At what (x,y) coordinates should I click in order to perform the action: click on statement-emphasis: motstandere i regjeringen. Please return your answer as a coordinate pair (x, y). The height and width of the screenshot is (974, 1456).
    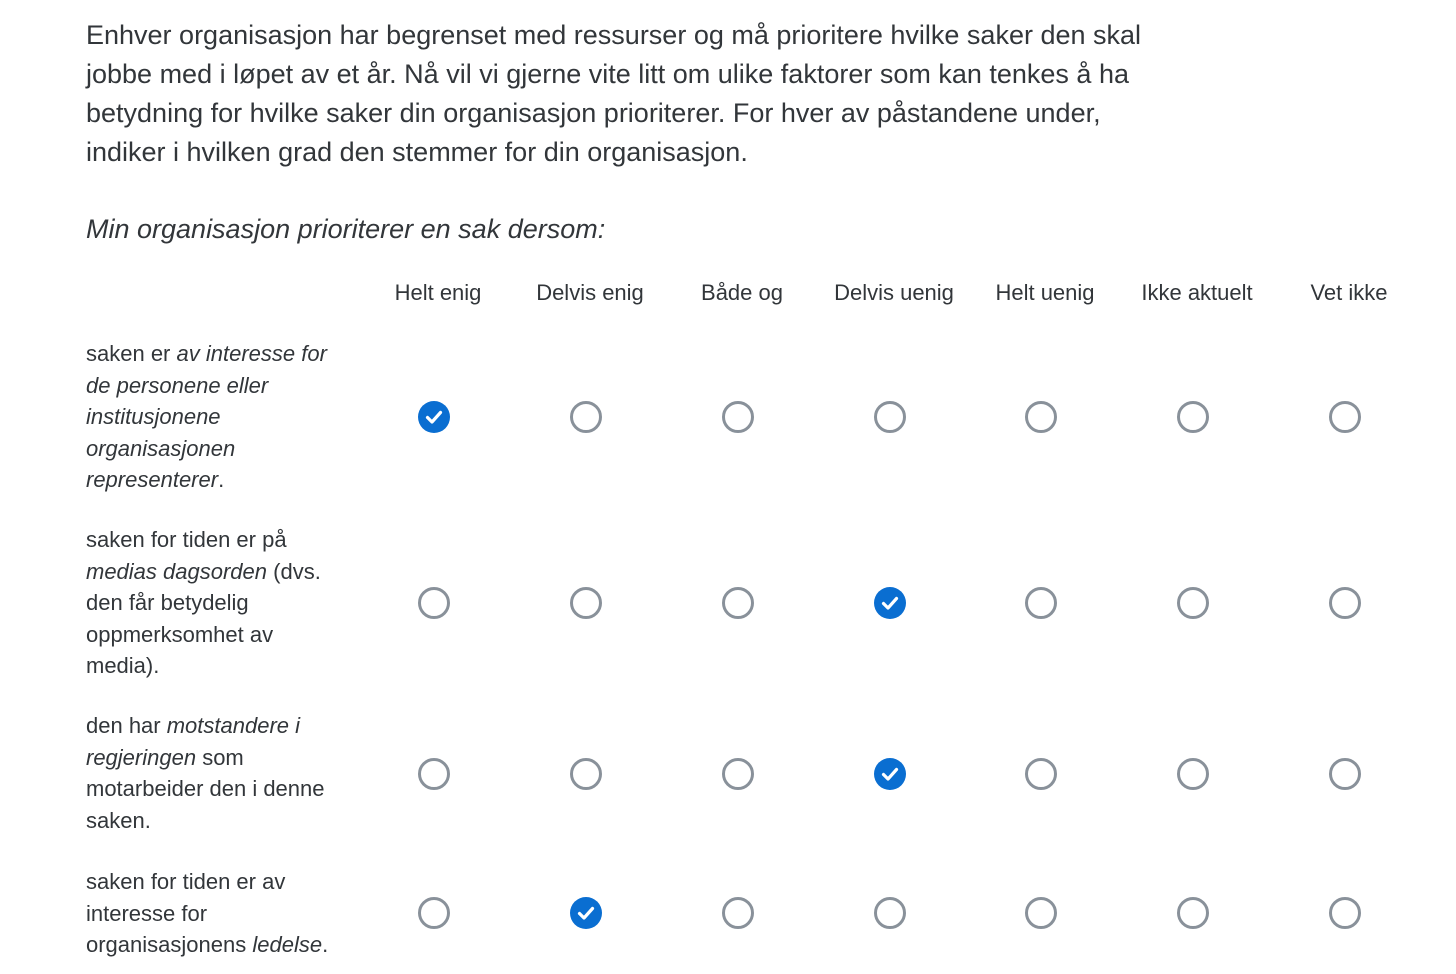
    Looking at the image, I should click on (193, 741).